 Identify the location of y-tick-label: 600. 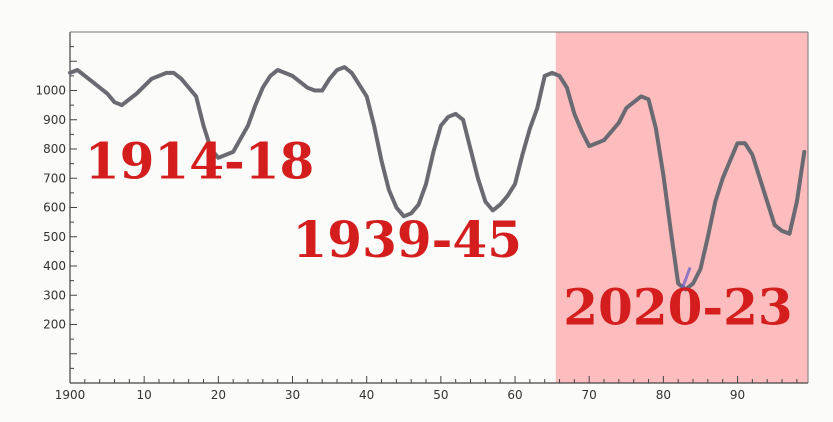
(54, 208).